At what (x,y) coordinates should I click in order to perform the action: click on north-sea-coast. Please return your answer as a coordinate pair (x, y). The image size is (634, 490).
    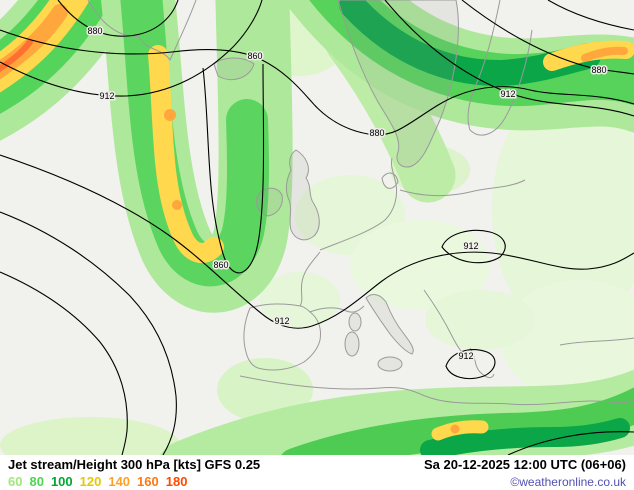
    Looking at the image, I should click on (358, 204).